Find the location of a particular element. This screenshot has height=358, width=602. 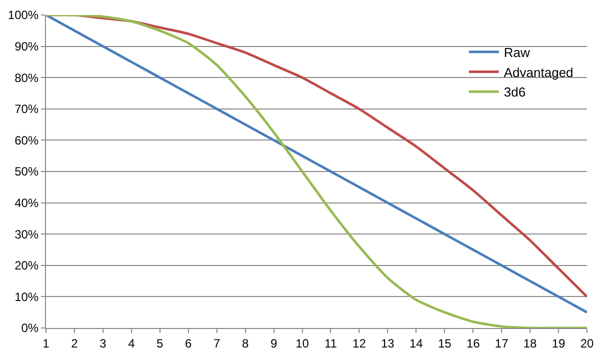

y-tick-label: 50% is located at coordinates (26, 171).